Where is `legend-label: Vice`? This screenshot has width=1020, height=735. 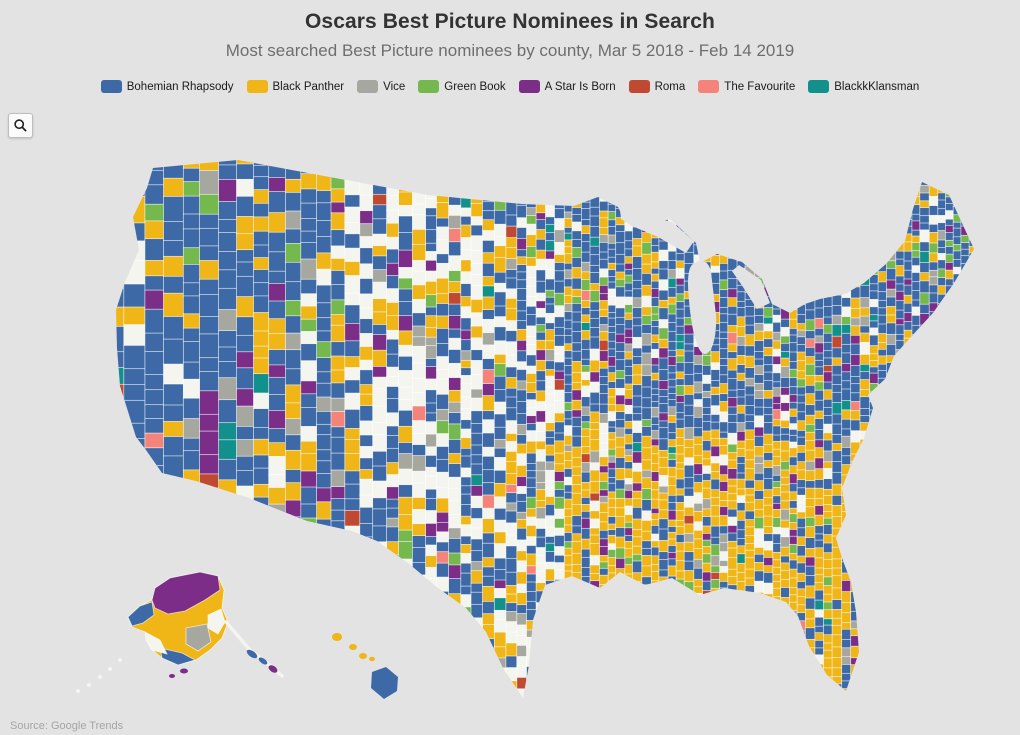
legend-label: Vice is located at coordinates (394, 87).